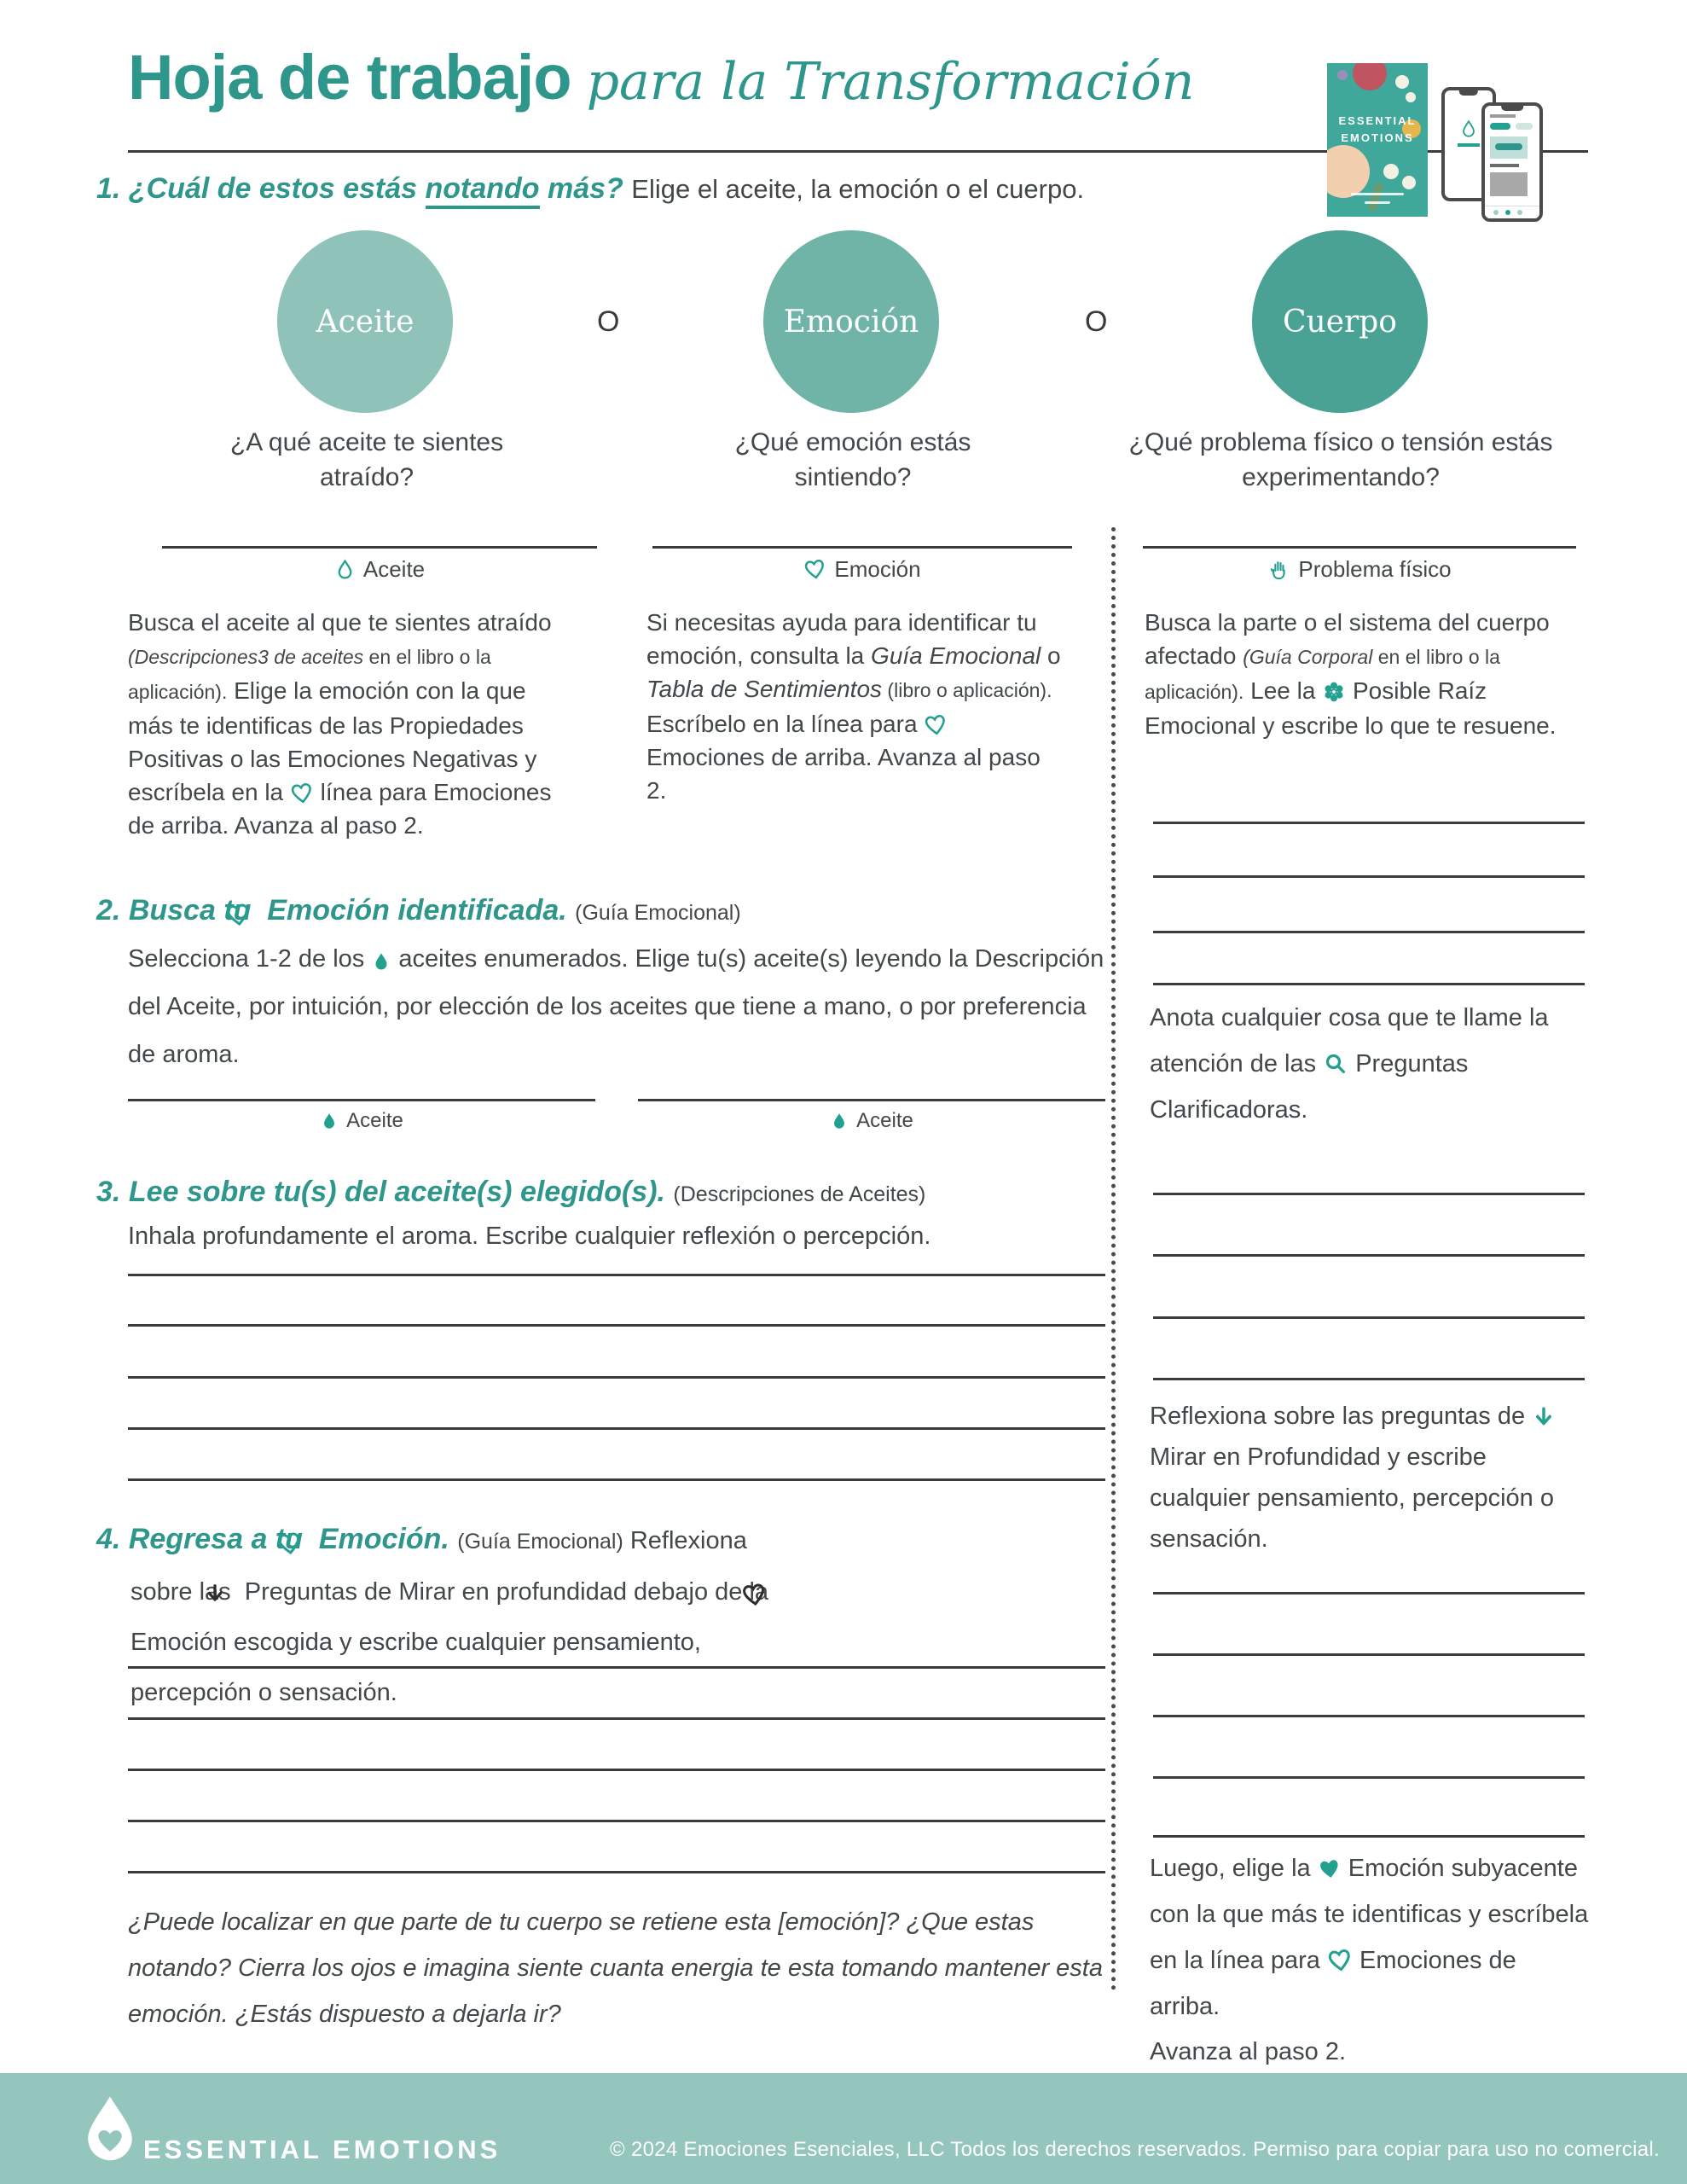  I want to click on oil-answer-label: Aceite, so click(362, 1121).